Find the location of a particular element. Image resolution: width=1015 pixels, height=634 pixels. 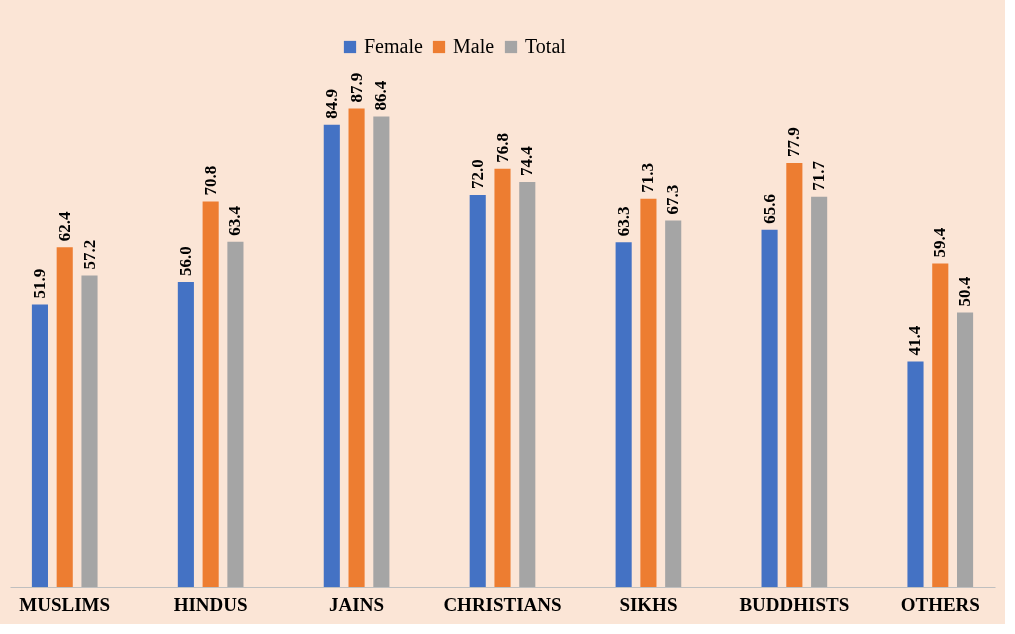

data-label: 71.3 is located at coordinates (648, 178).